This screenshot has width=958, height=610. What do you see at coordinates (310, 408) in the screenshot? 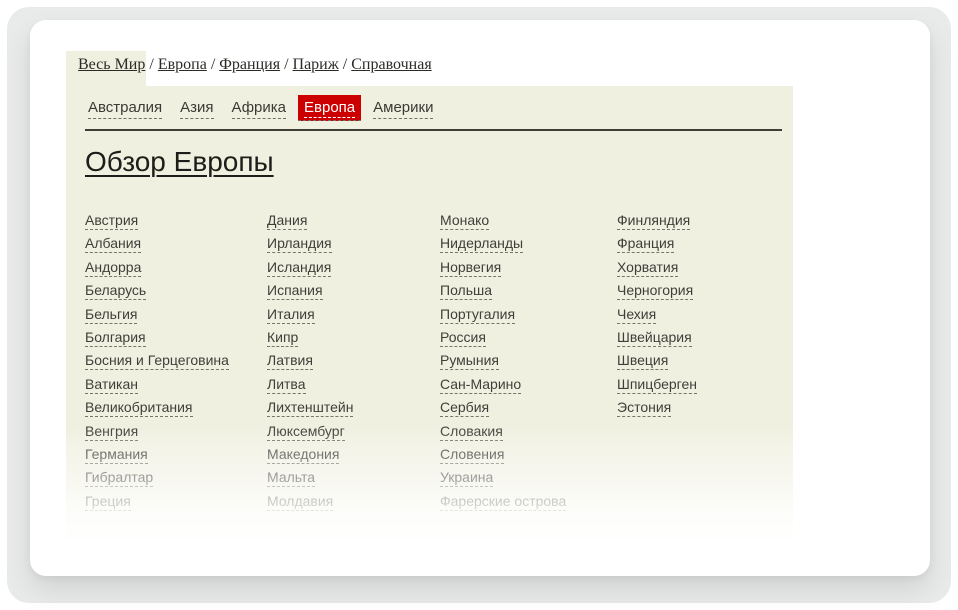
I see `country-link: Лихтенштейн` at bounding box center [310, 408].